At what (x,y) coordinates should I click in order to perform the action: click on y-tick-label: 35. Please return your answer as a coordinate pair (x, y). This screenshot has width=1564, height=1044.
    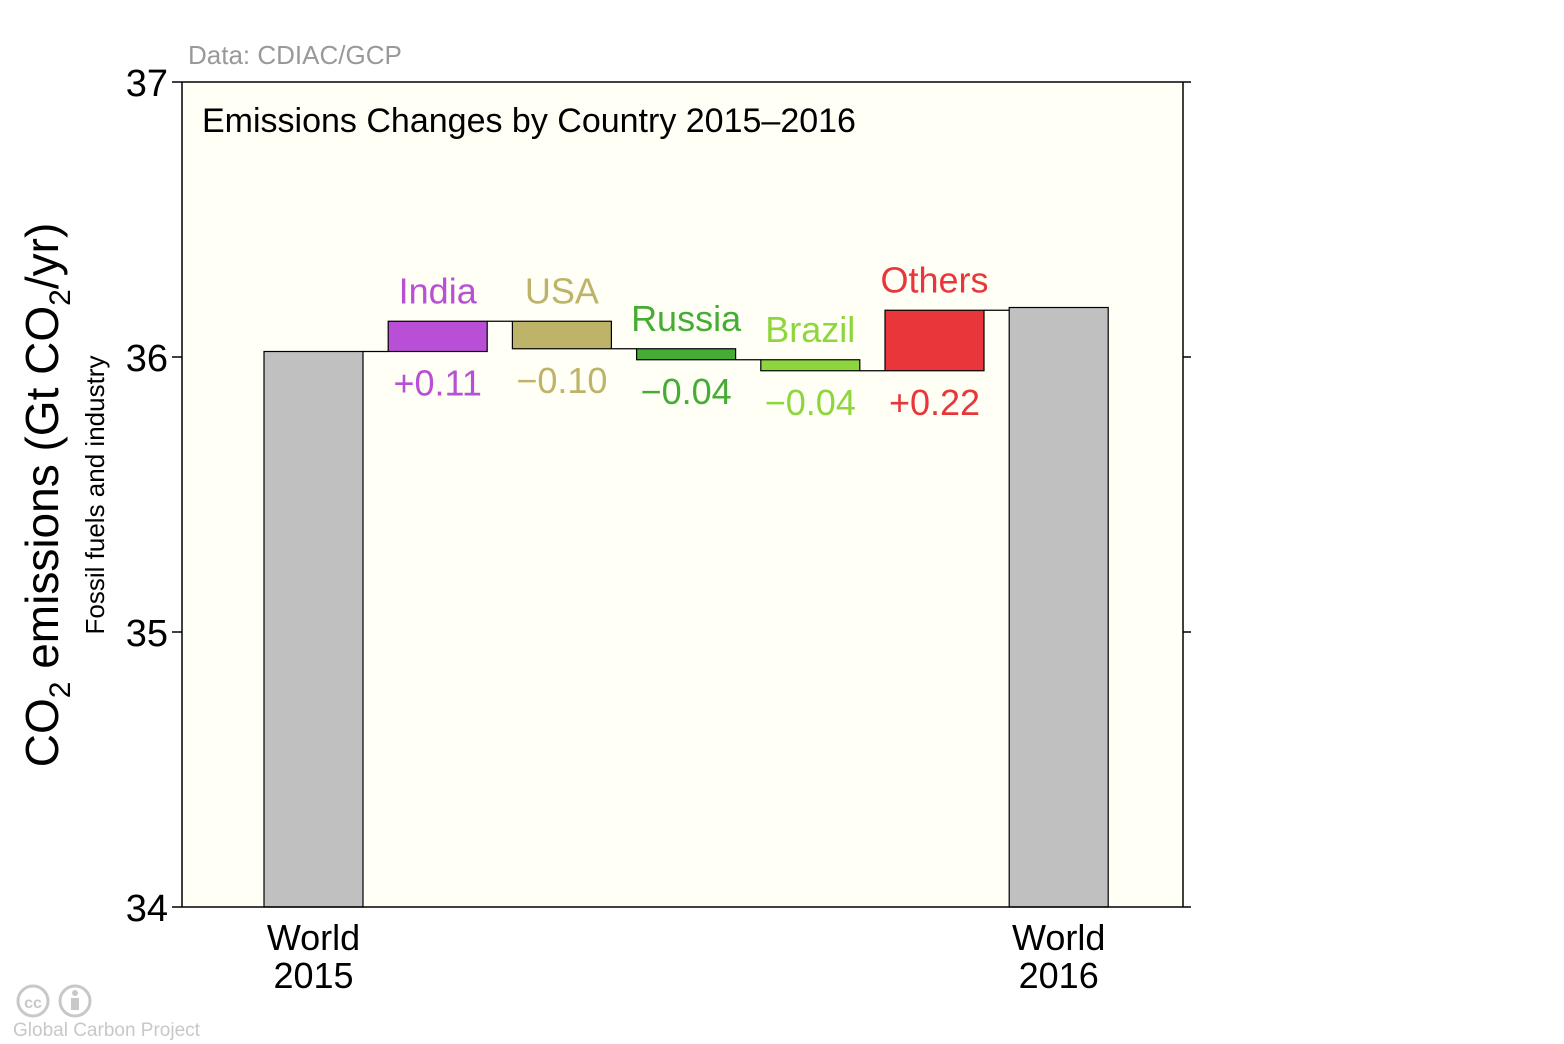
    Looking at the image, I should click on (147, 634).